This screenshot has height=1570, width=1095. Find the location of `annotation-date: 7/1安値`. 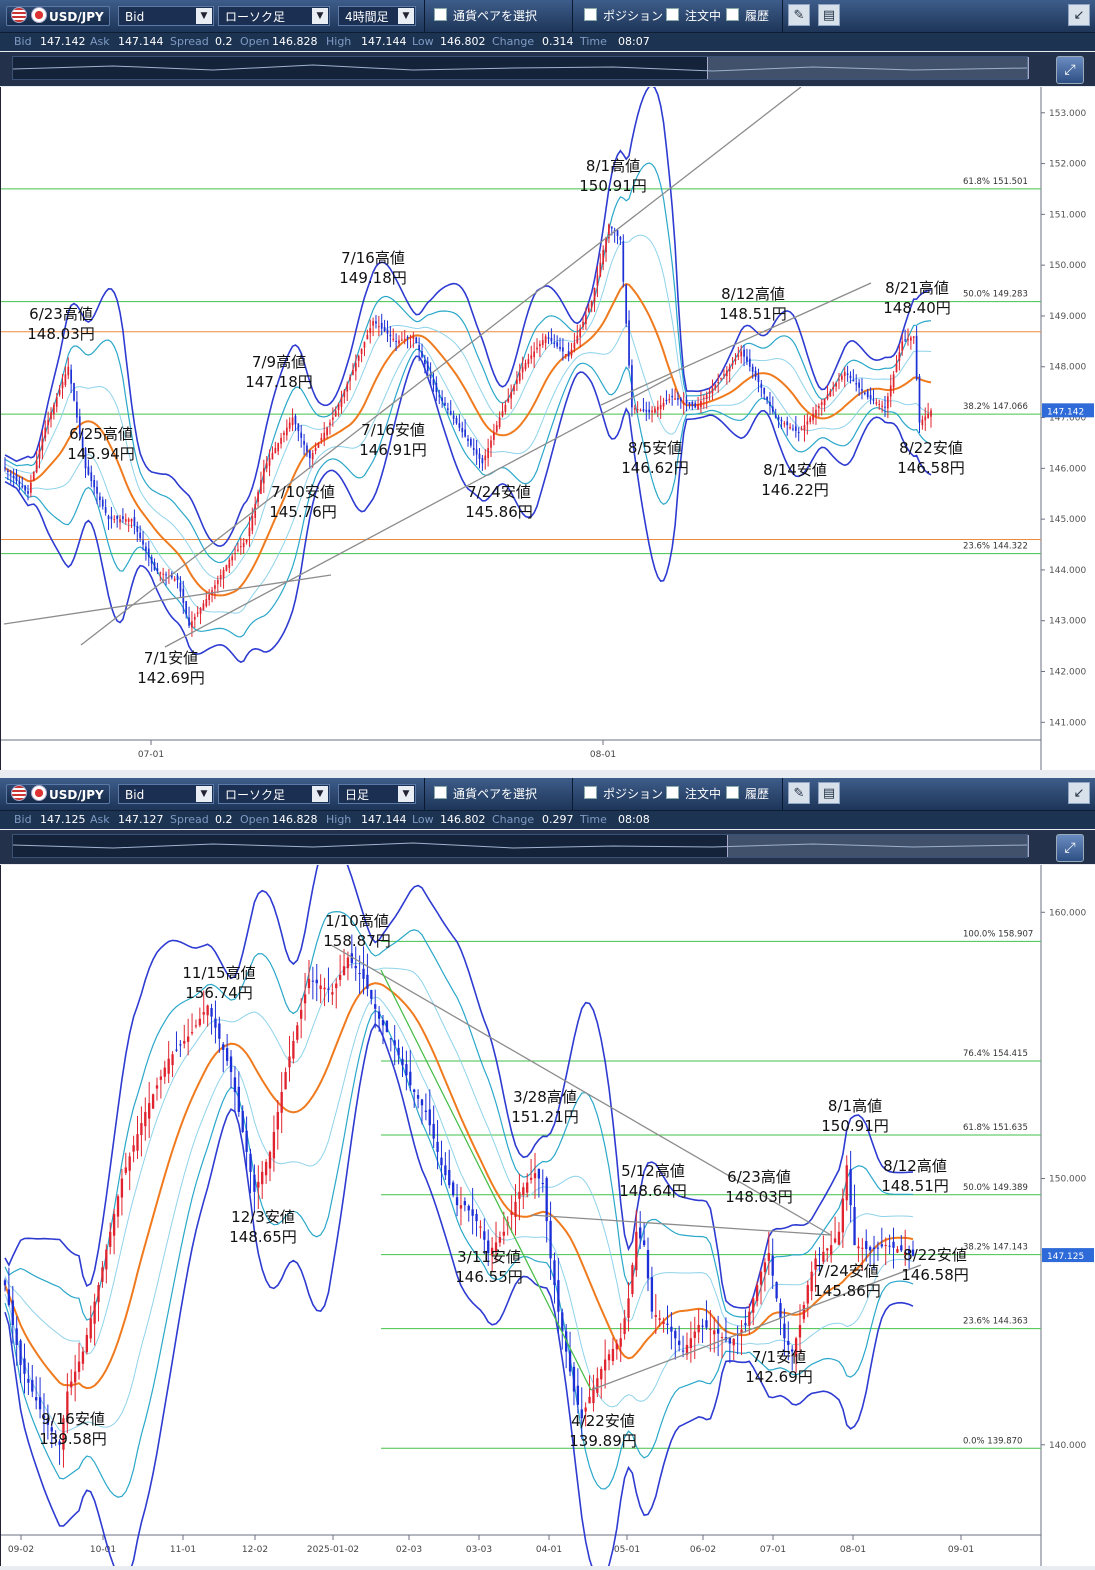

annotation-date: 7/1安値 is located at coordinates (779, 1357).